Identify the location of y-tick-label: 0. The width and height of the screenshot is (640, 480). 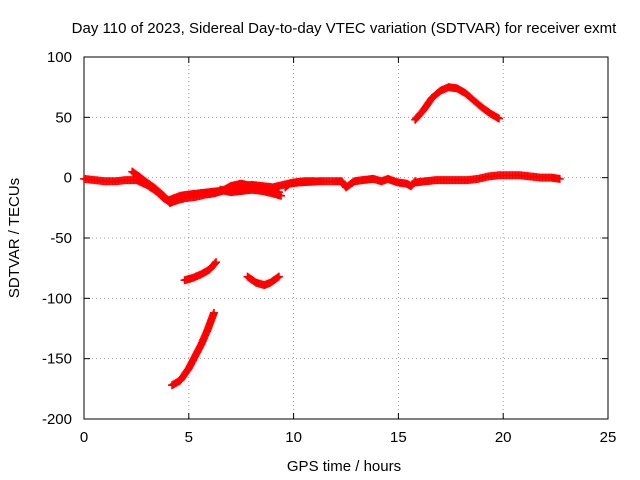
(68, 178).